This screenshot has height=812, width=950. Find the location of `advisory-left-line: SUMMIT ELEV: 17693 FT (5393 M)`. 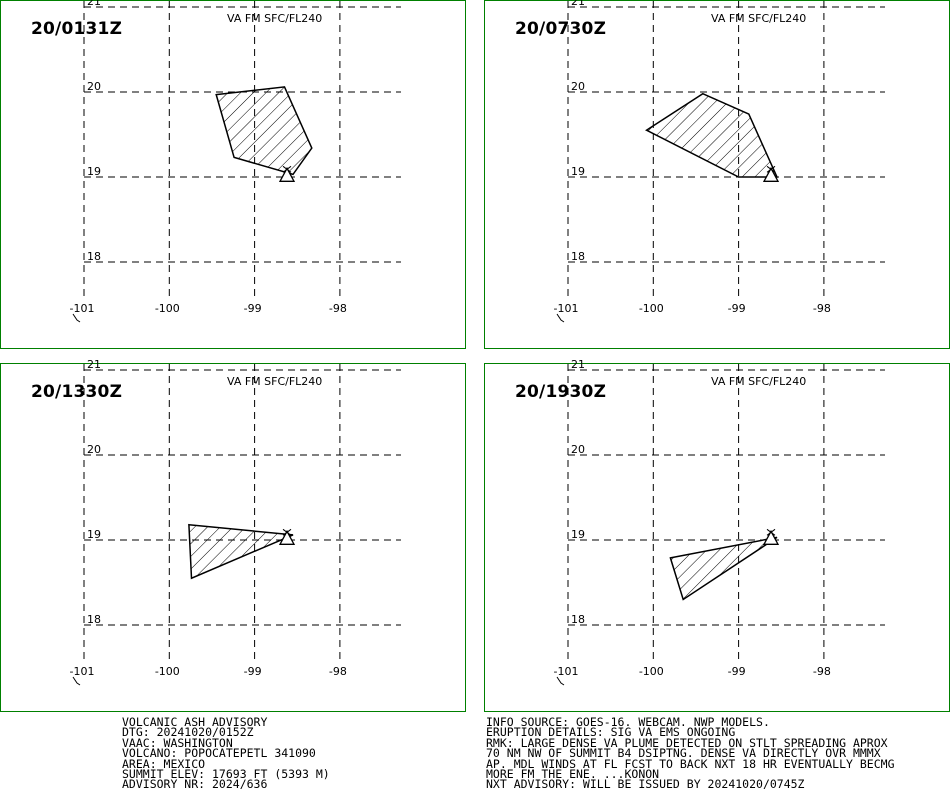

advisory-left-line: SUMMIT ELEV: 17693 FT (5393 M) is located at coordinates (226, 773).